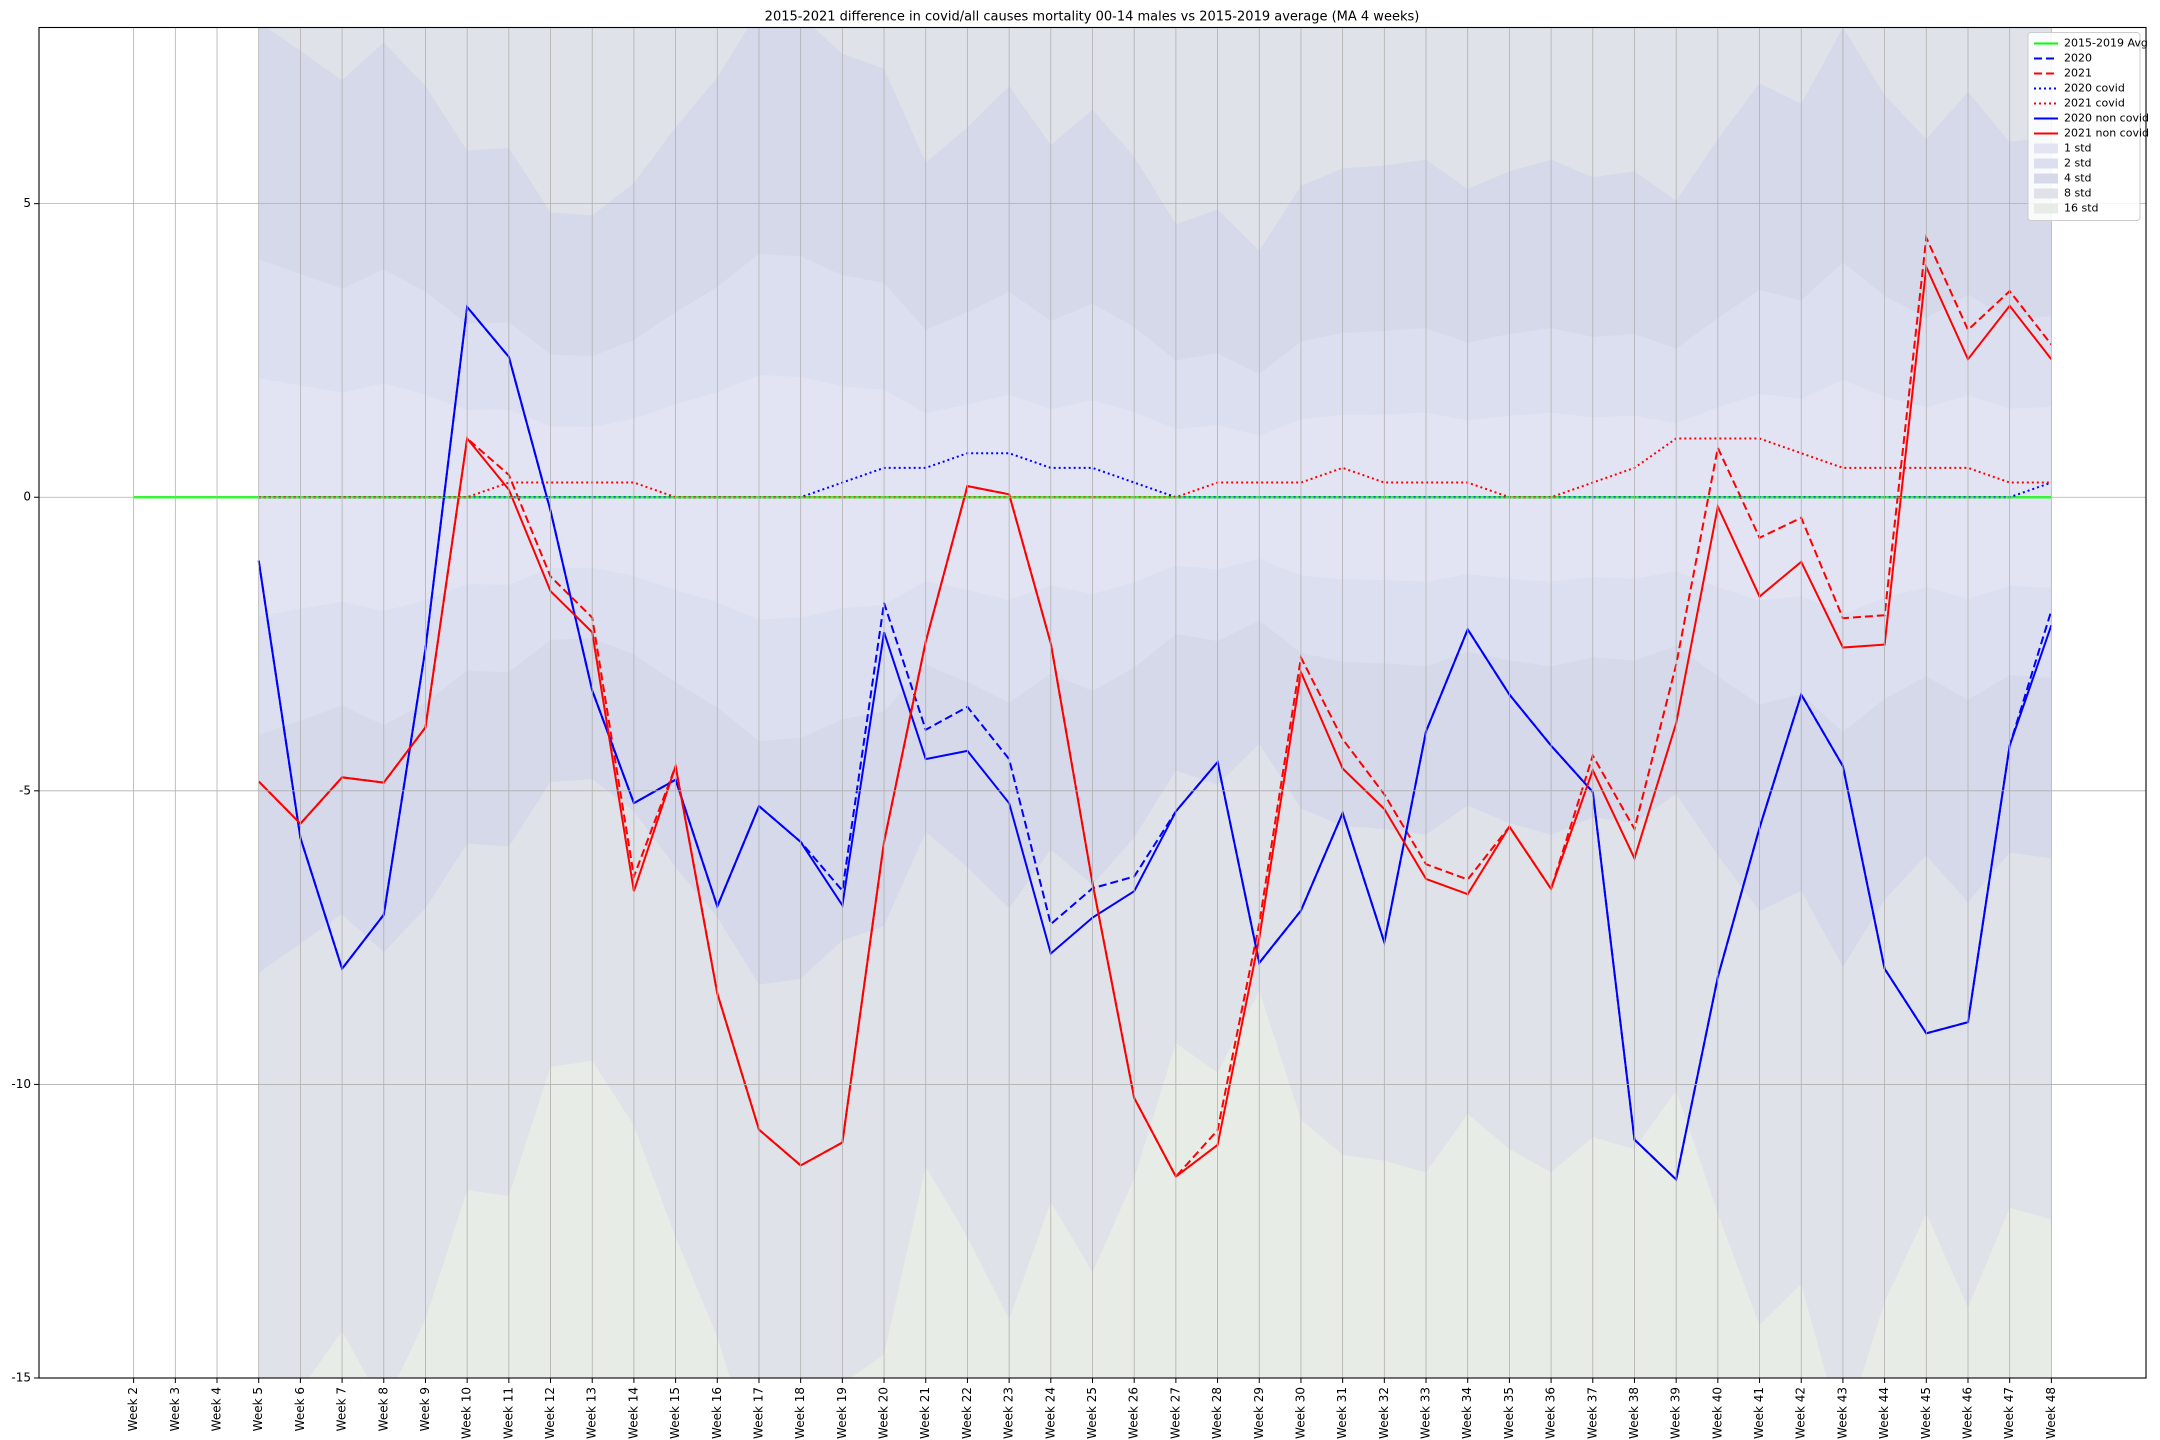  What do you see at coordinates (2081, 208) in the screenshot?
I see `legend-label: 16 std` at bounding box center [2081, 208].